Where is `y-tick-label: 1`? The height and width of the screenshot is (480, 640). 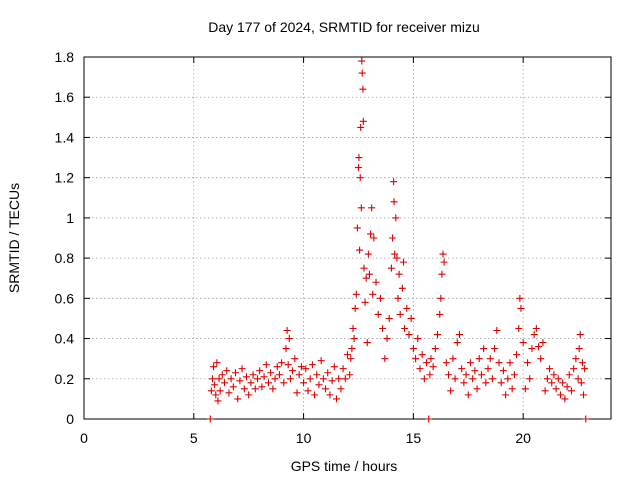
y-tick-label: 1 is located at coordinates (70, 218).